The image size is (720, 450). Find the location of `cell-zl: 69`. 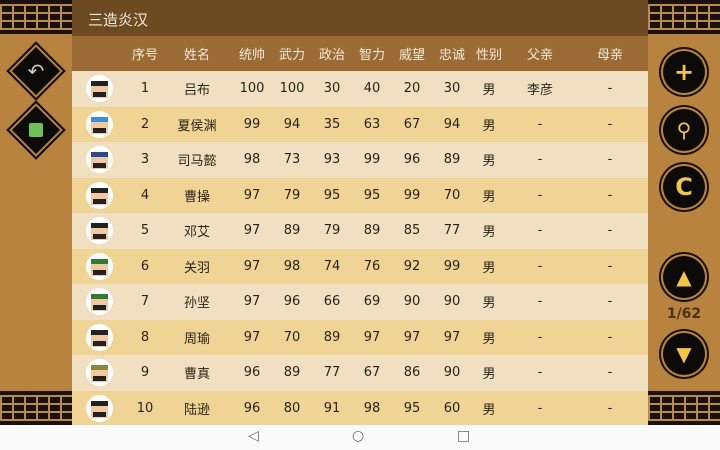

cell-zl: 69 is located at coordinates (372, 302).